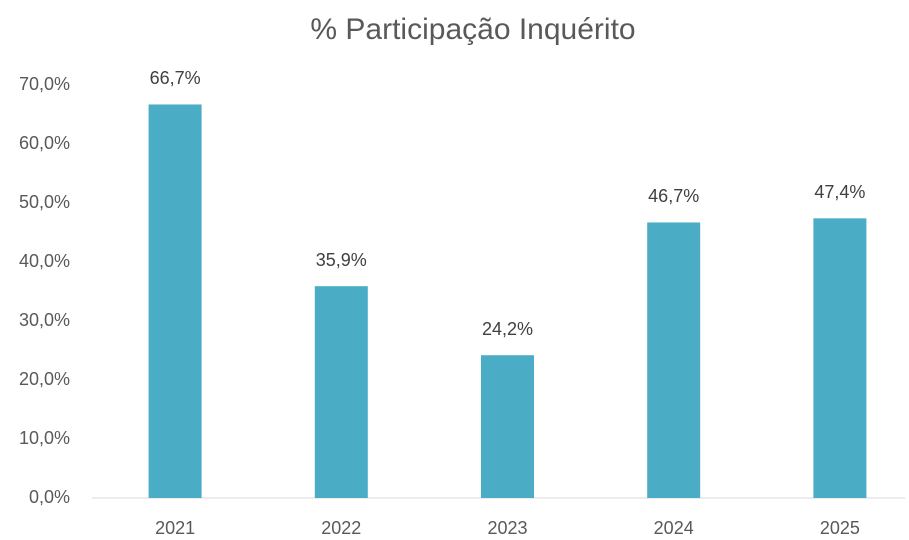 The height and width of the screenshot is (540, 909). What do you see at coordinates (674, 528) in the screenshot?
I see `x-tick-label: 2024` at bounding box center [674, 528].